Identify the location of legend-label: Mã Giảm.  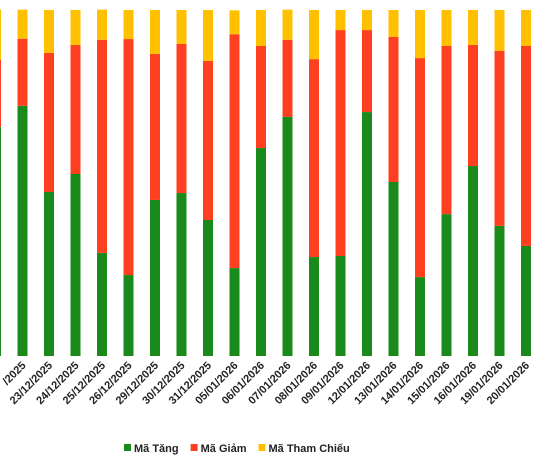
(224, 449).